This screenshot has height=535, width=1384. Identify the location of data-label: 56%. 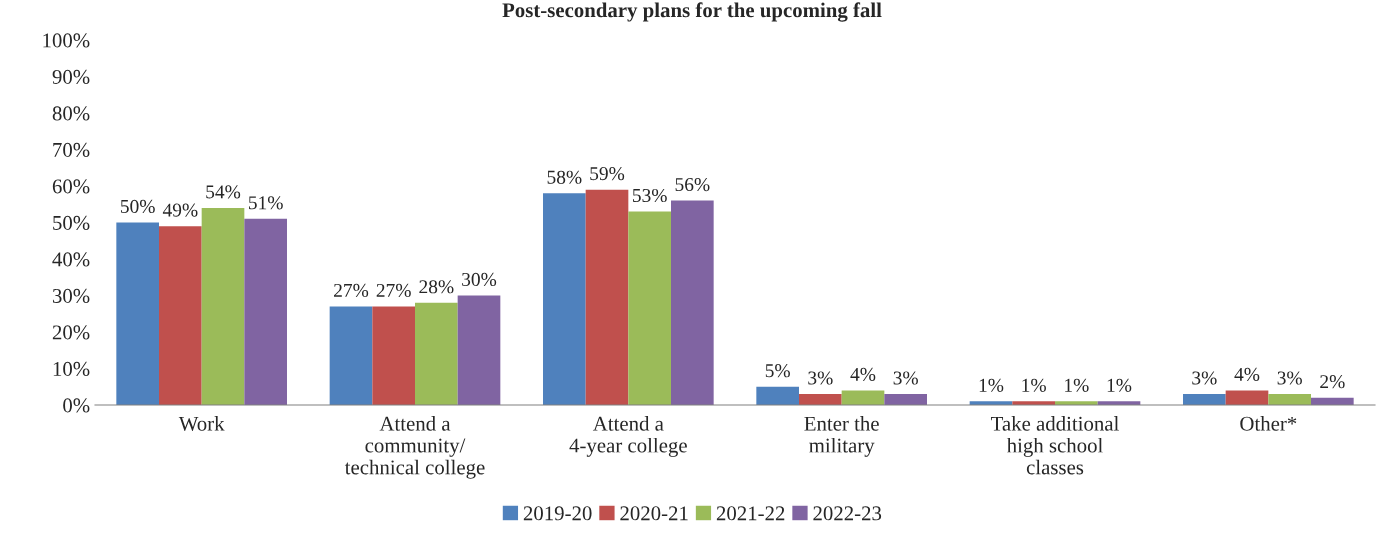
(692, 184).